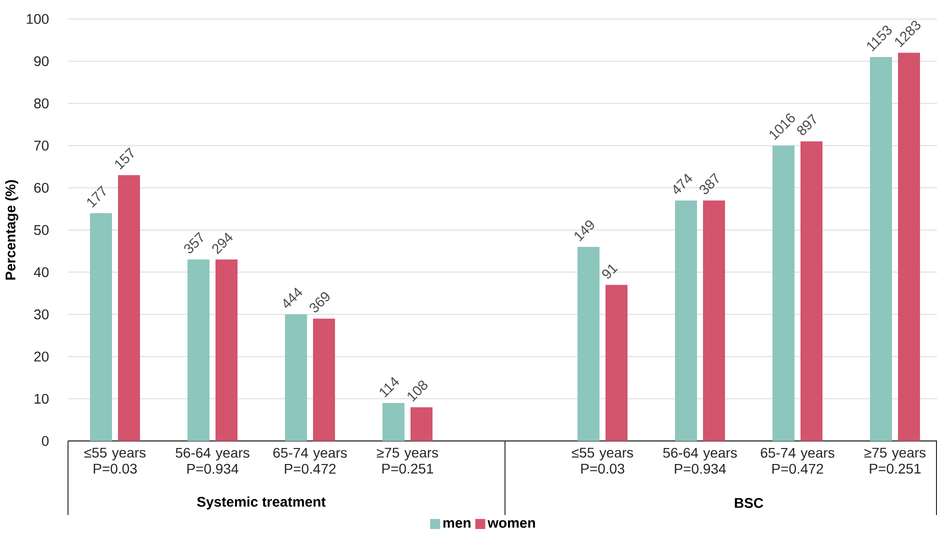  What do you see at coordinates (610, 271) in the screenshot?
I see `annotation: 91` at bounding box center [610, 271].